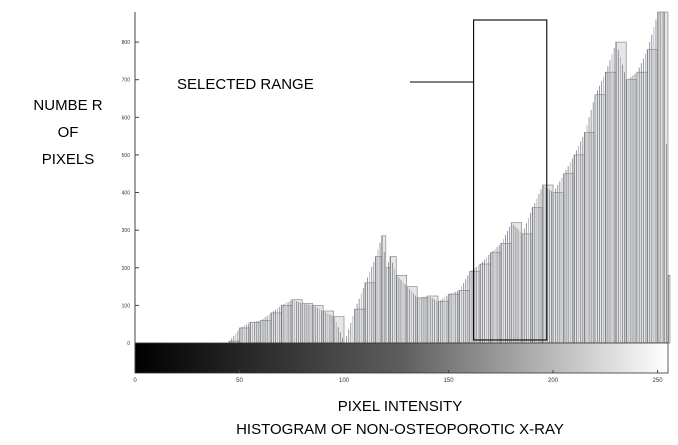 Image resolution: width=678 pixels, height=445 pixels. What do you see at coordinates (126, 269) in the screenshot?
I see `y-tick-label: 200` at bounding box center [126, 269].